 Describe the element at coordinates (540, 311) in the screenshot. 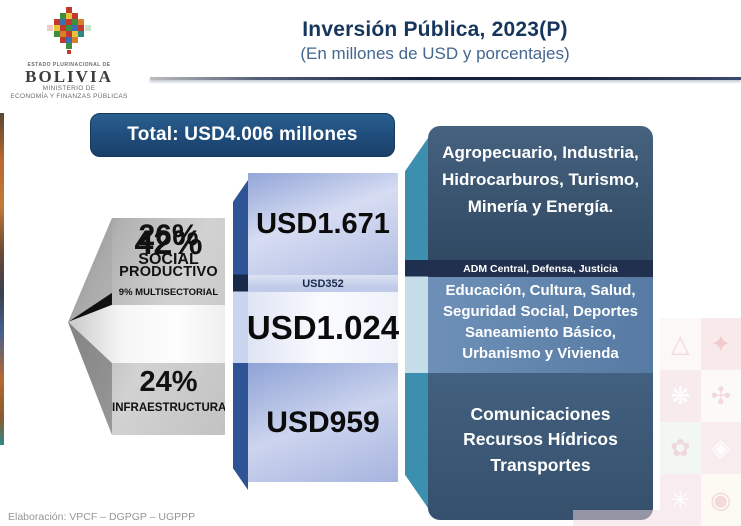

I see `social-sectors-line: Seguridad Social, Deportes` at that location.